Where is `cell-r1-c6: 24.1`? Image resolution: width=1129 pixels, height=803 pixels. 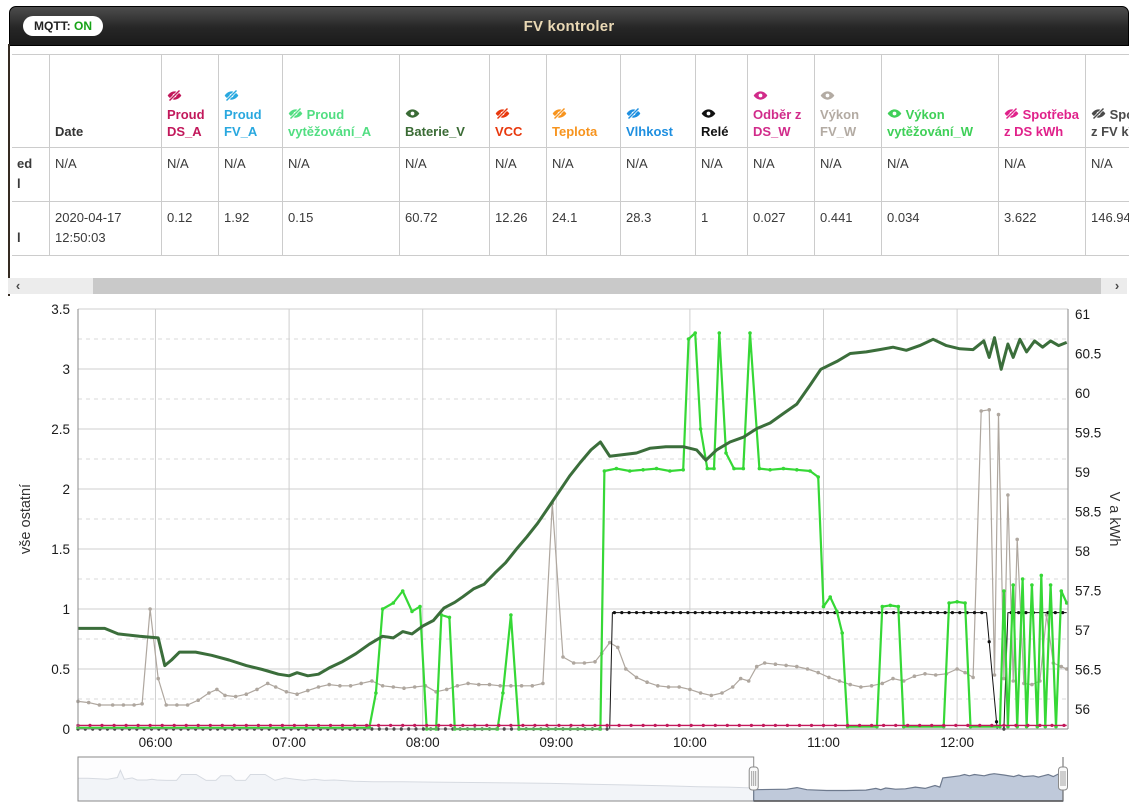
cell-r1-c6: 24.1 is located at coordinates (583, 228).